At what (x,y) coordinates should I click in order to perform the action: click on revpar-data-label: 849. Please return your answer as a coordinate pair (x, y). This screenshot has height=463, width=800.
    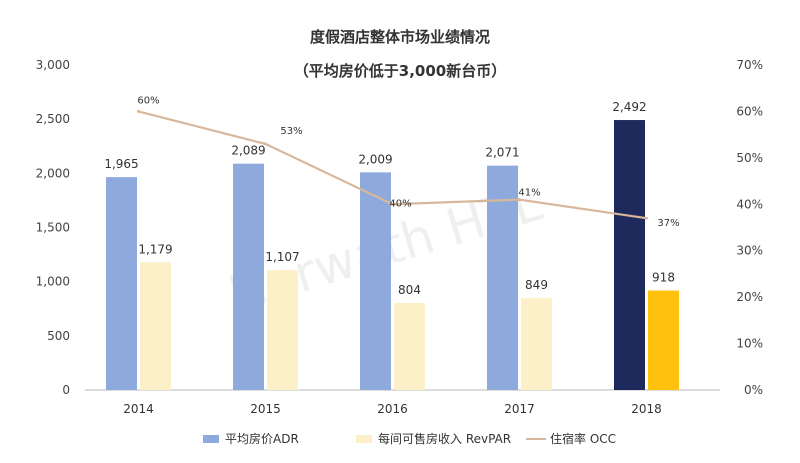
    Looking at the image, I should click on (536, 285).